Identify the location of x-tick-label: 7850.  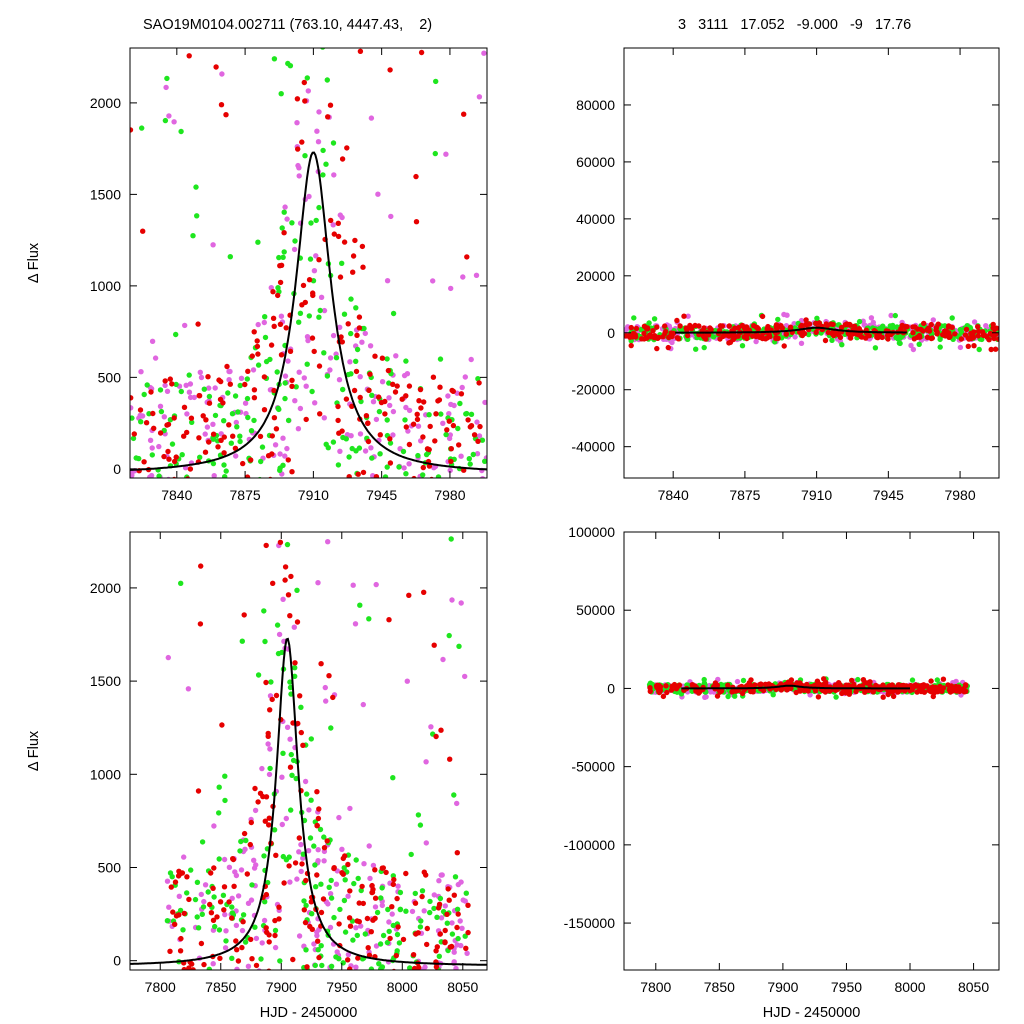
(220, 987).